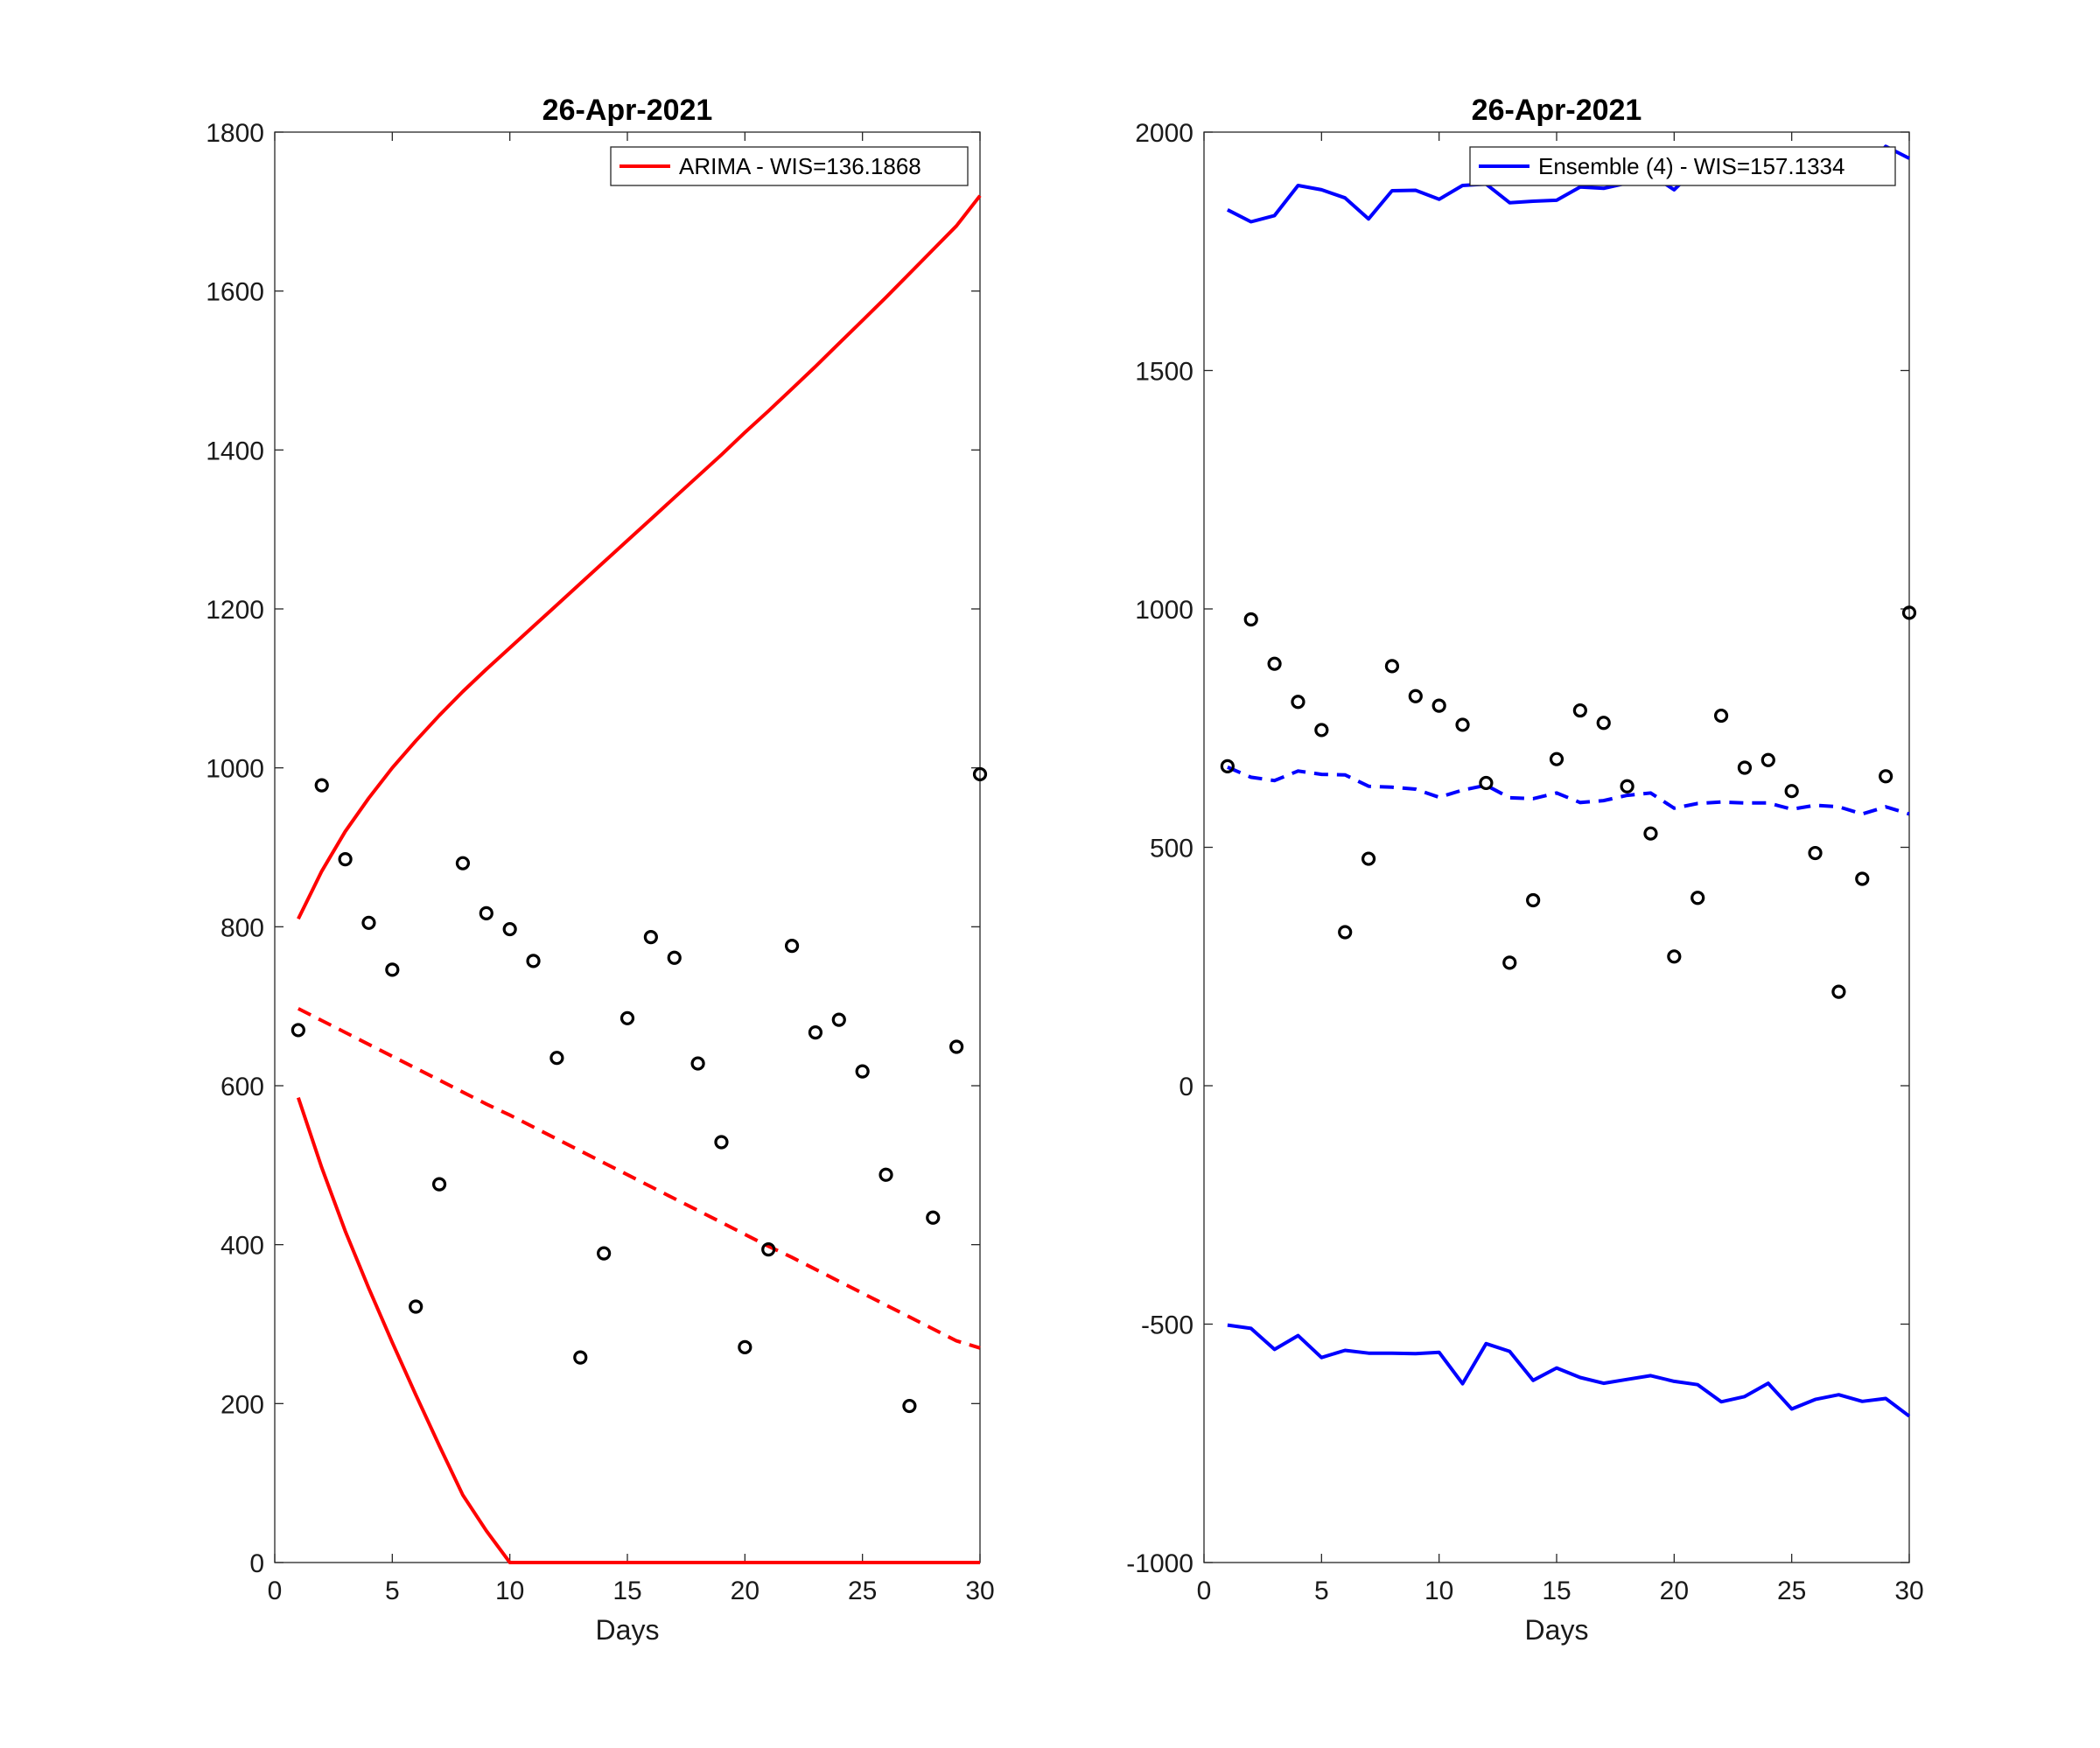  Describe the element at coordinates (242, 1087) in the screenshot. I see `y-tick-label: 600` at that location.